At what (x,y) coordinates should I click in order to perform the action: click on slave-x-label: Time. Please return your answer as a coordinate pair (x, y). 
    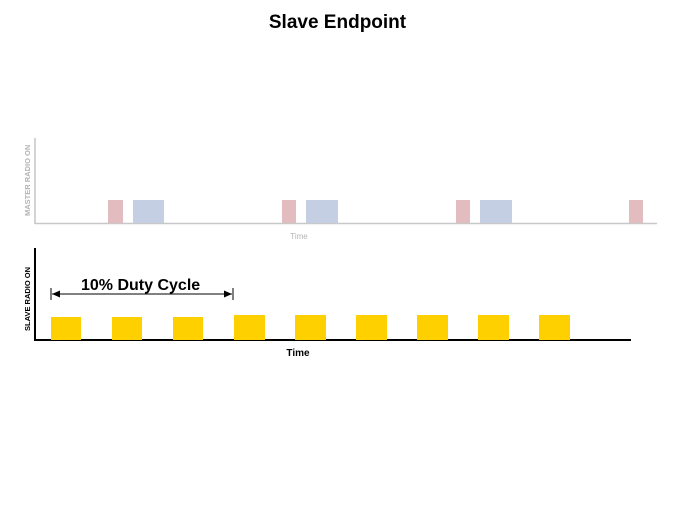
    Looking at the image, I should click on (298, 353).